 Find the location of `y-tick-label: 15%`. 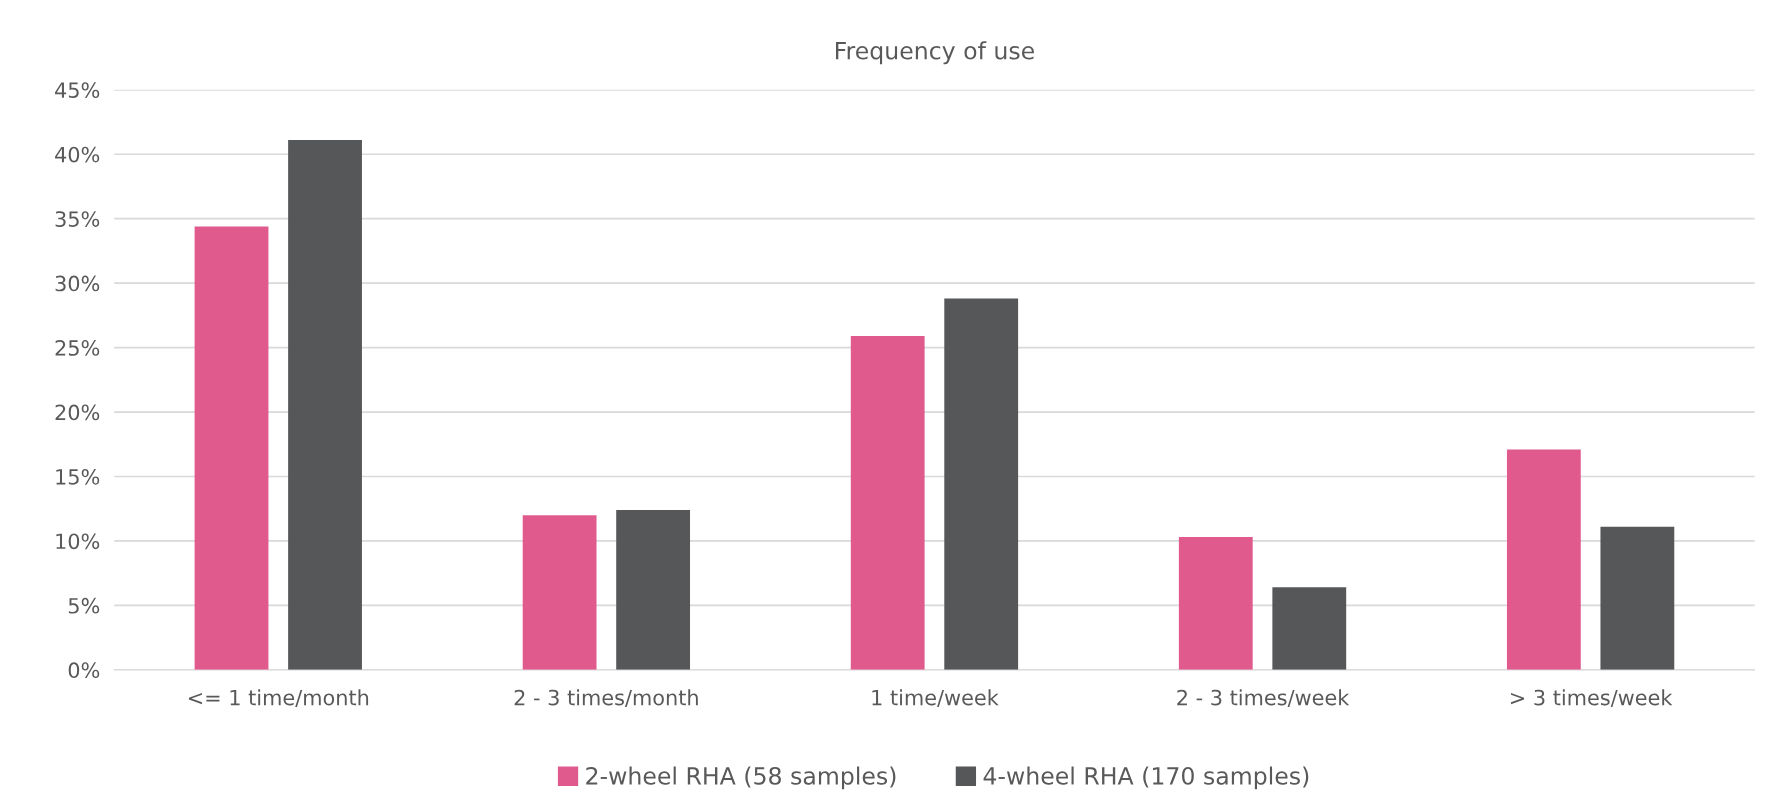

y-tick-label: 15% is located at coordinates (78, 476).